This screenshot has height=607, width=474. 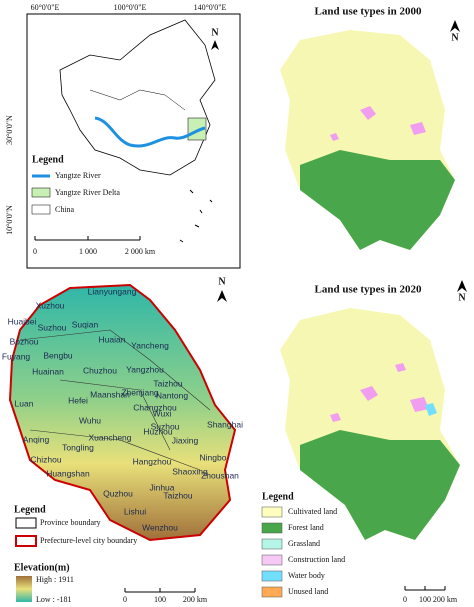 I want to click on legend-label: Water body, so click(x=306, y=575).